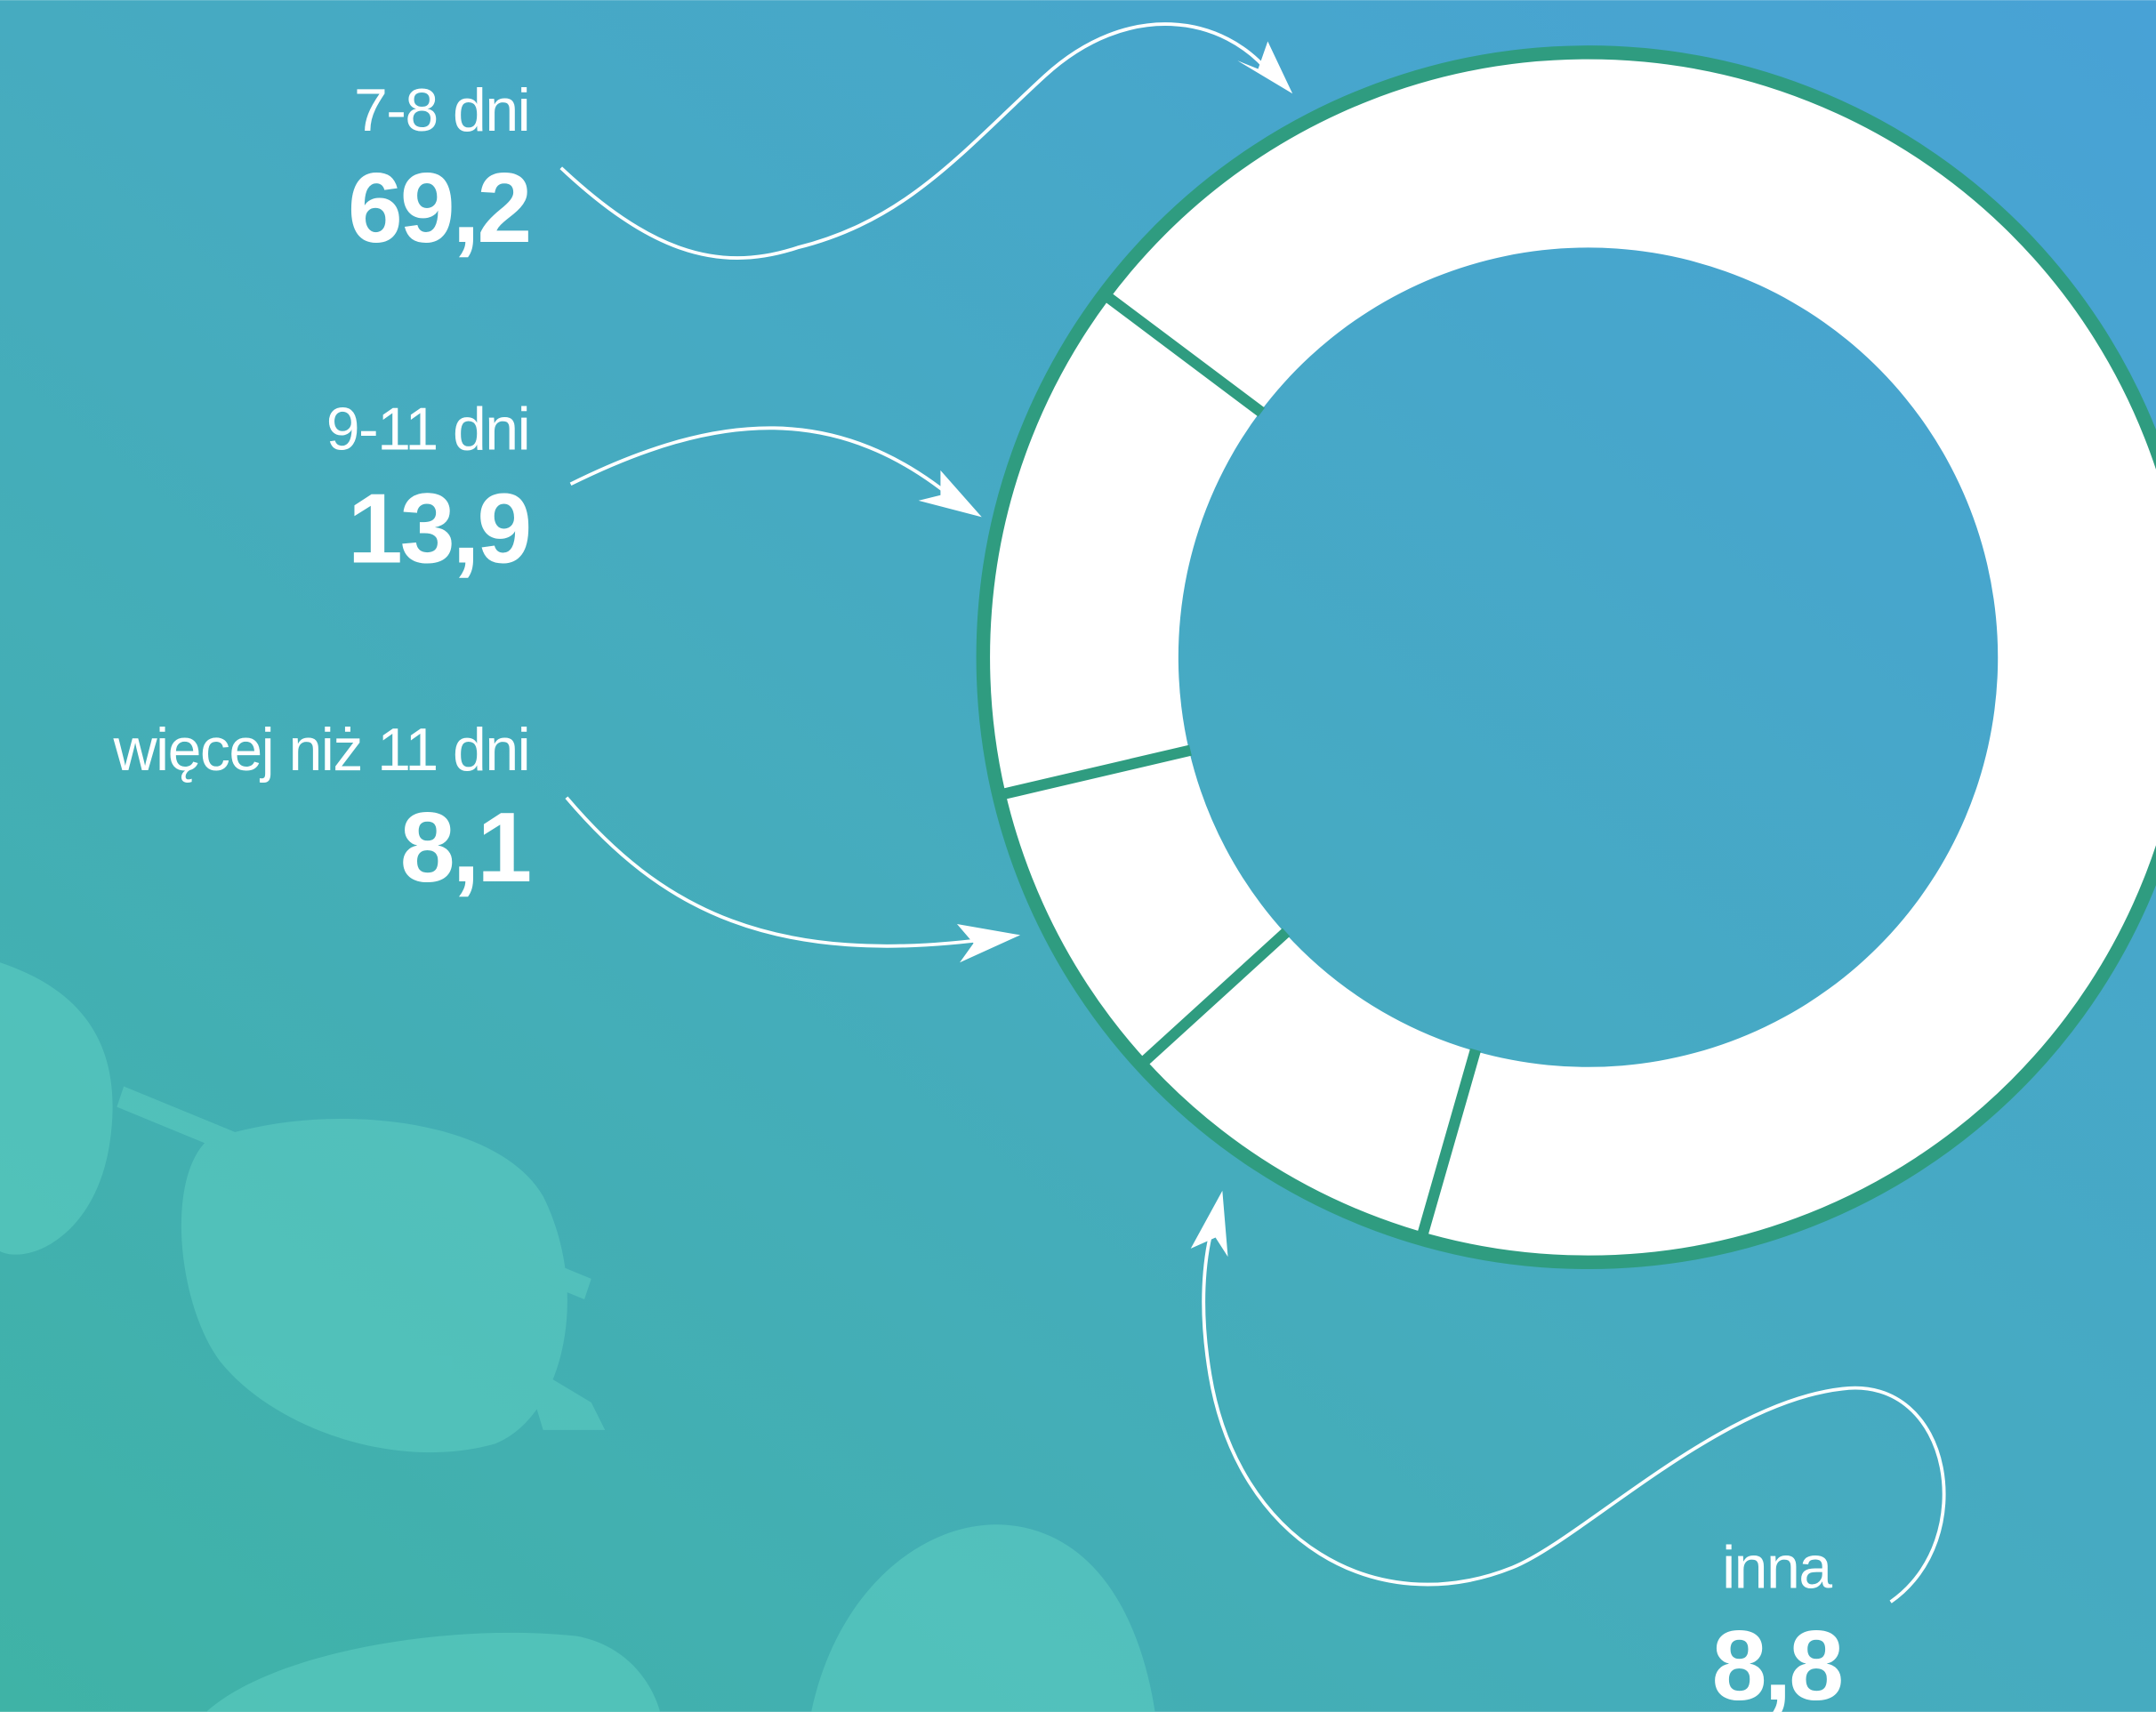  What do you see at coordinates (439, 527) in the screenshot?
I see `value-label: 13,9` at bounding box center [439, 527].